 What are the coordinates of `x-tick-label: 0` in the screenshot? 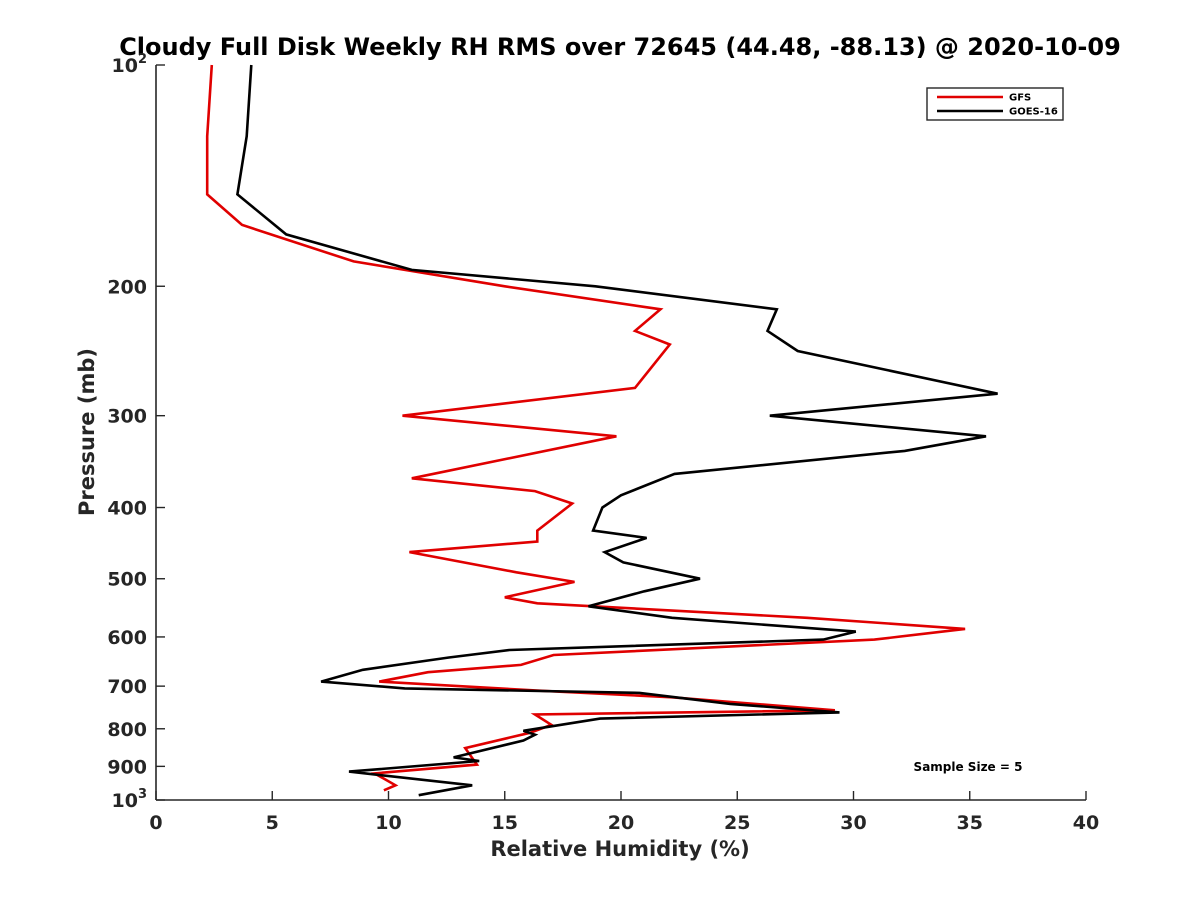 It's located at (155, 823).